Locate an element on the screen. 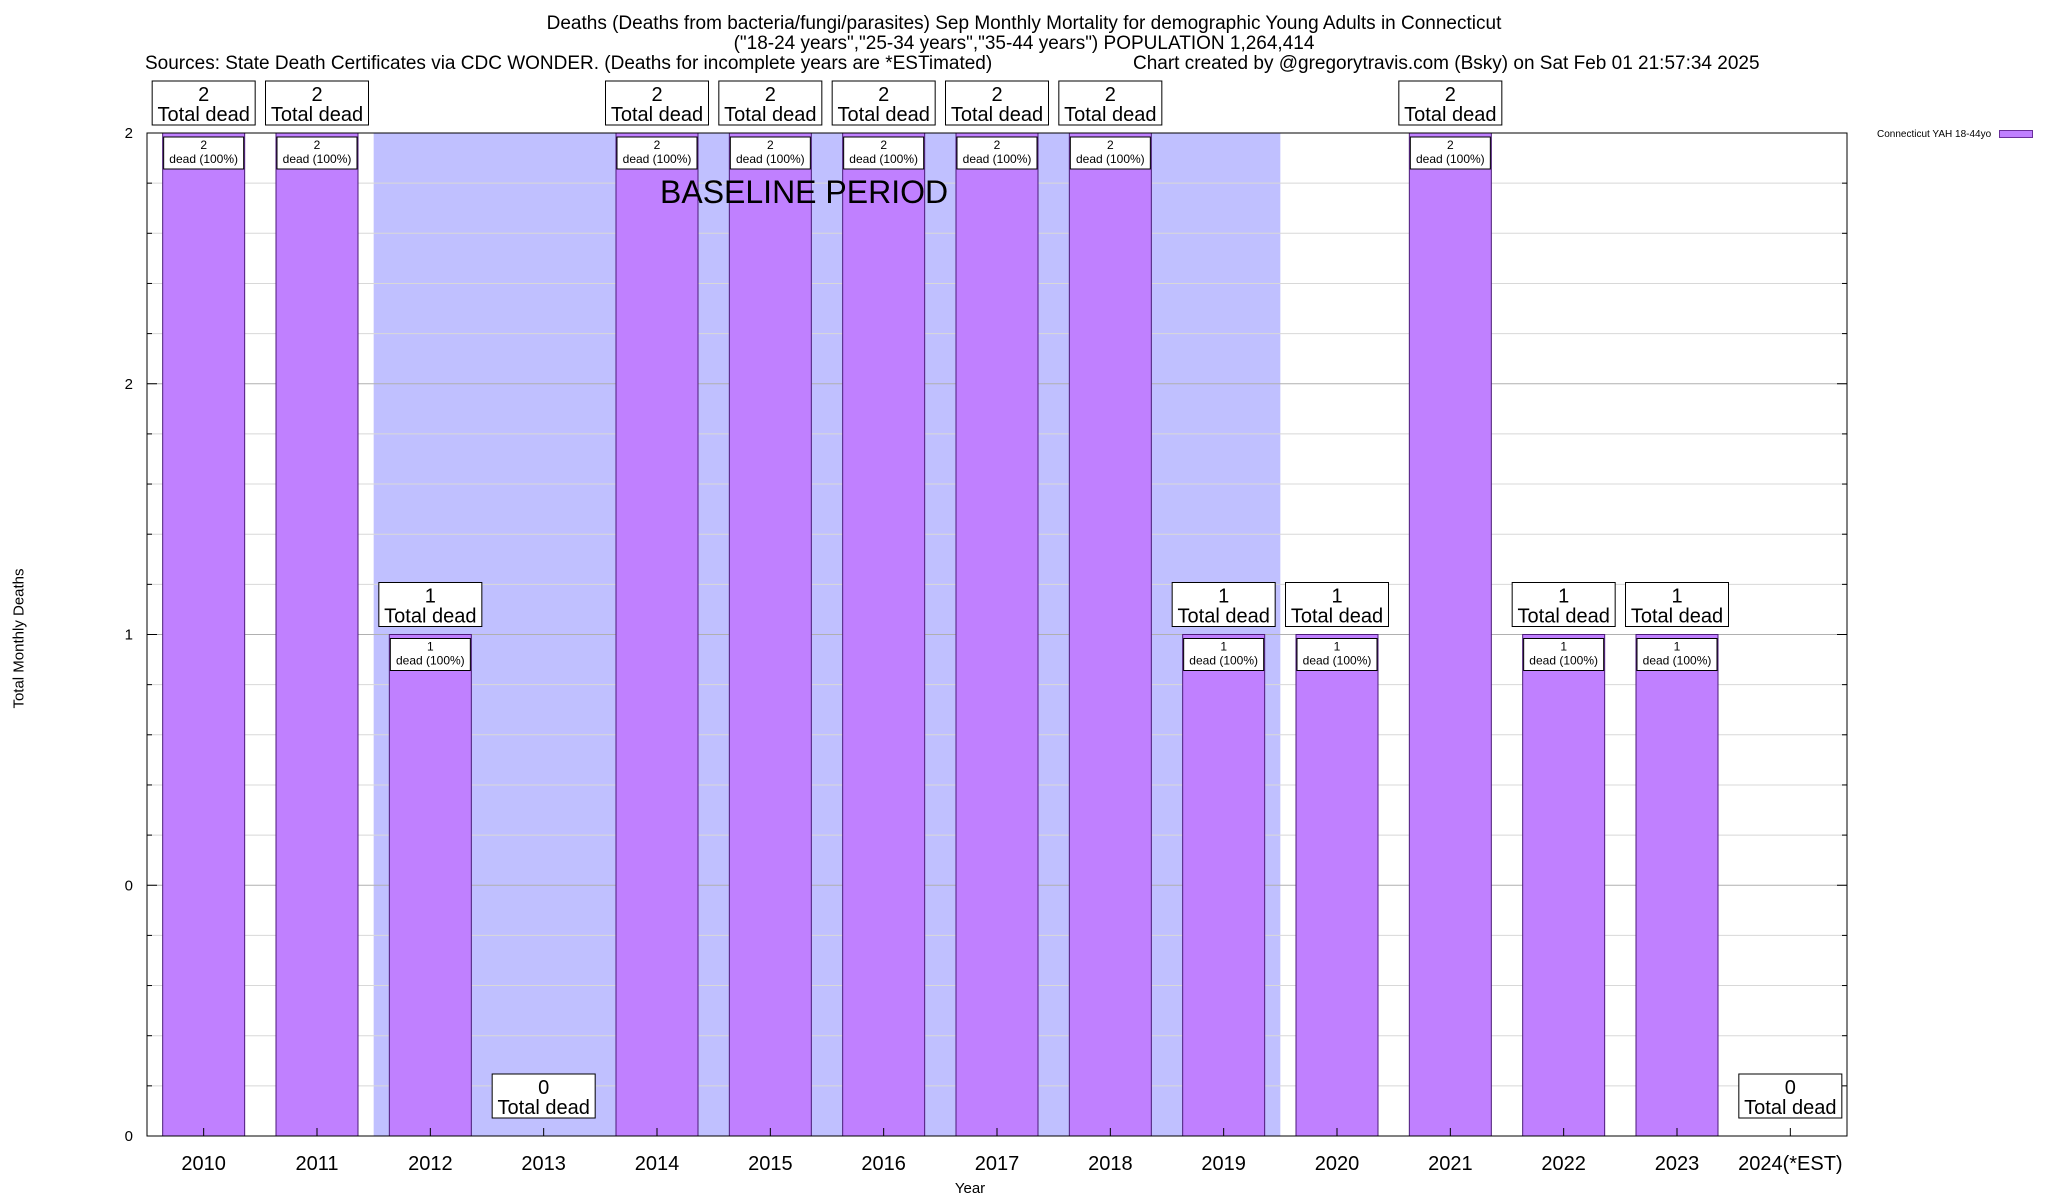  total-label-2021: 2 is located at coordinates (1450, 95).